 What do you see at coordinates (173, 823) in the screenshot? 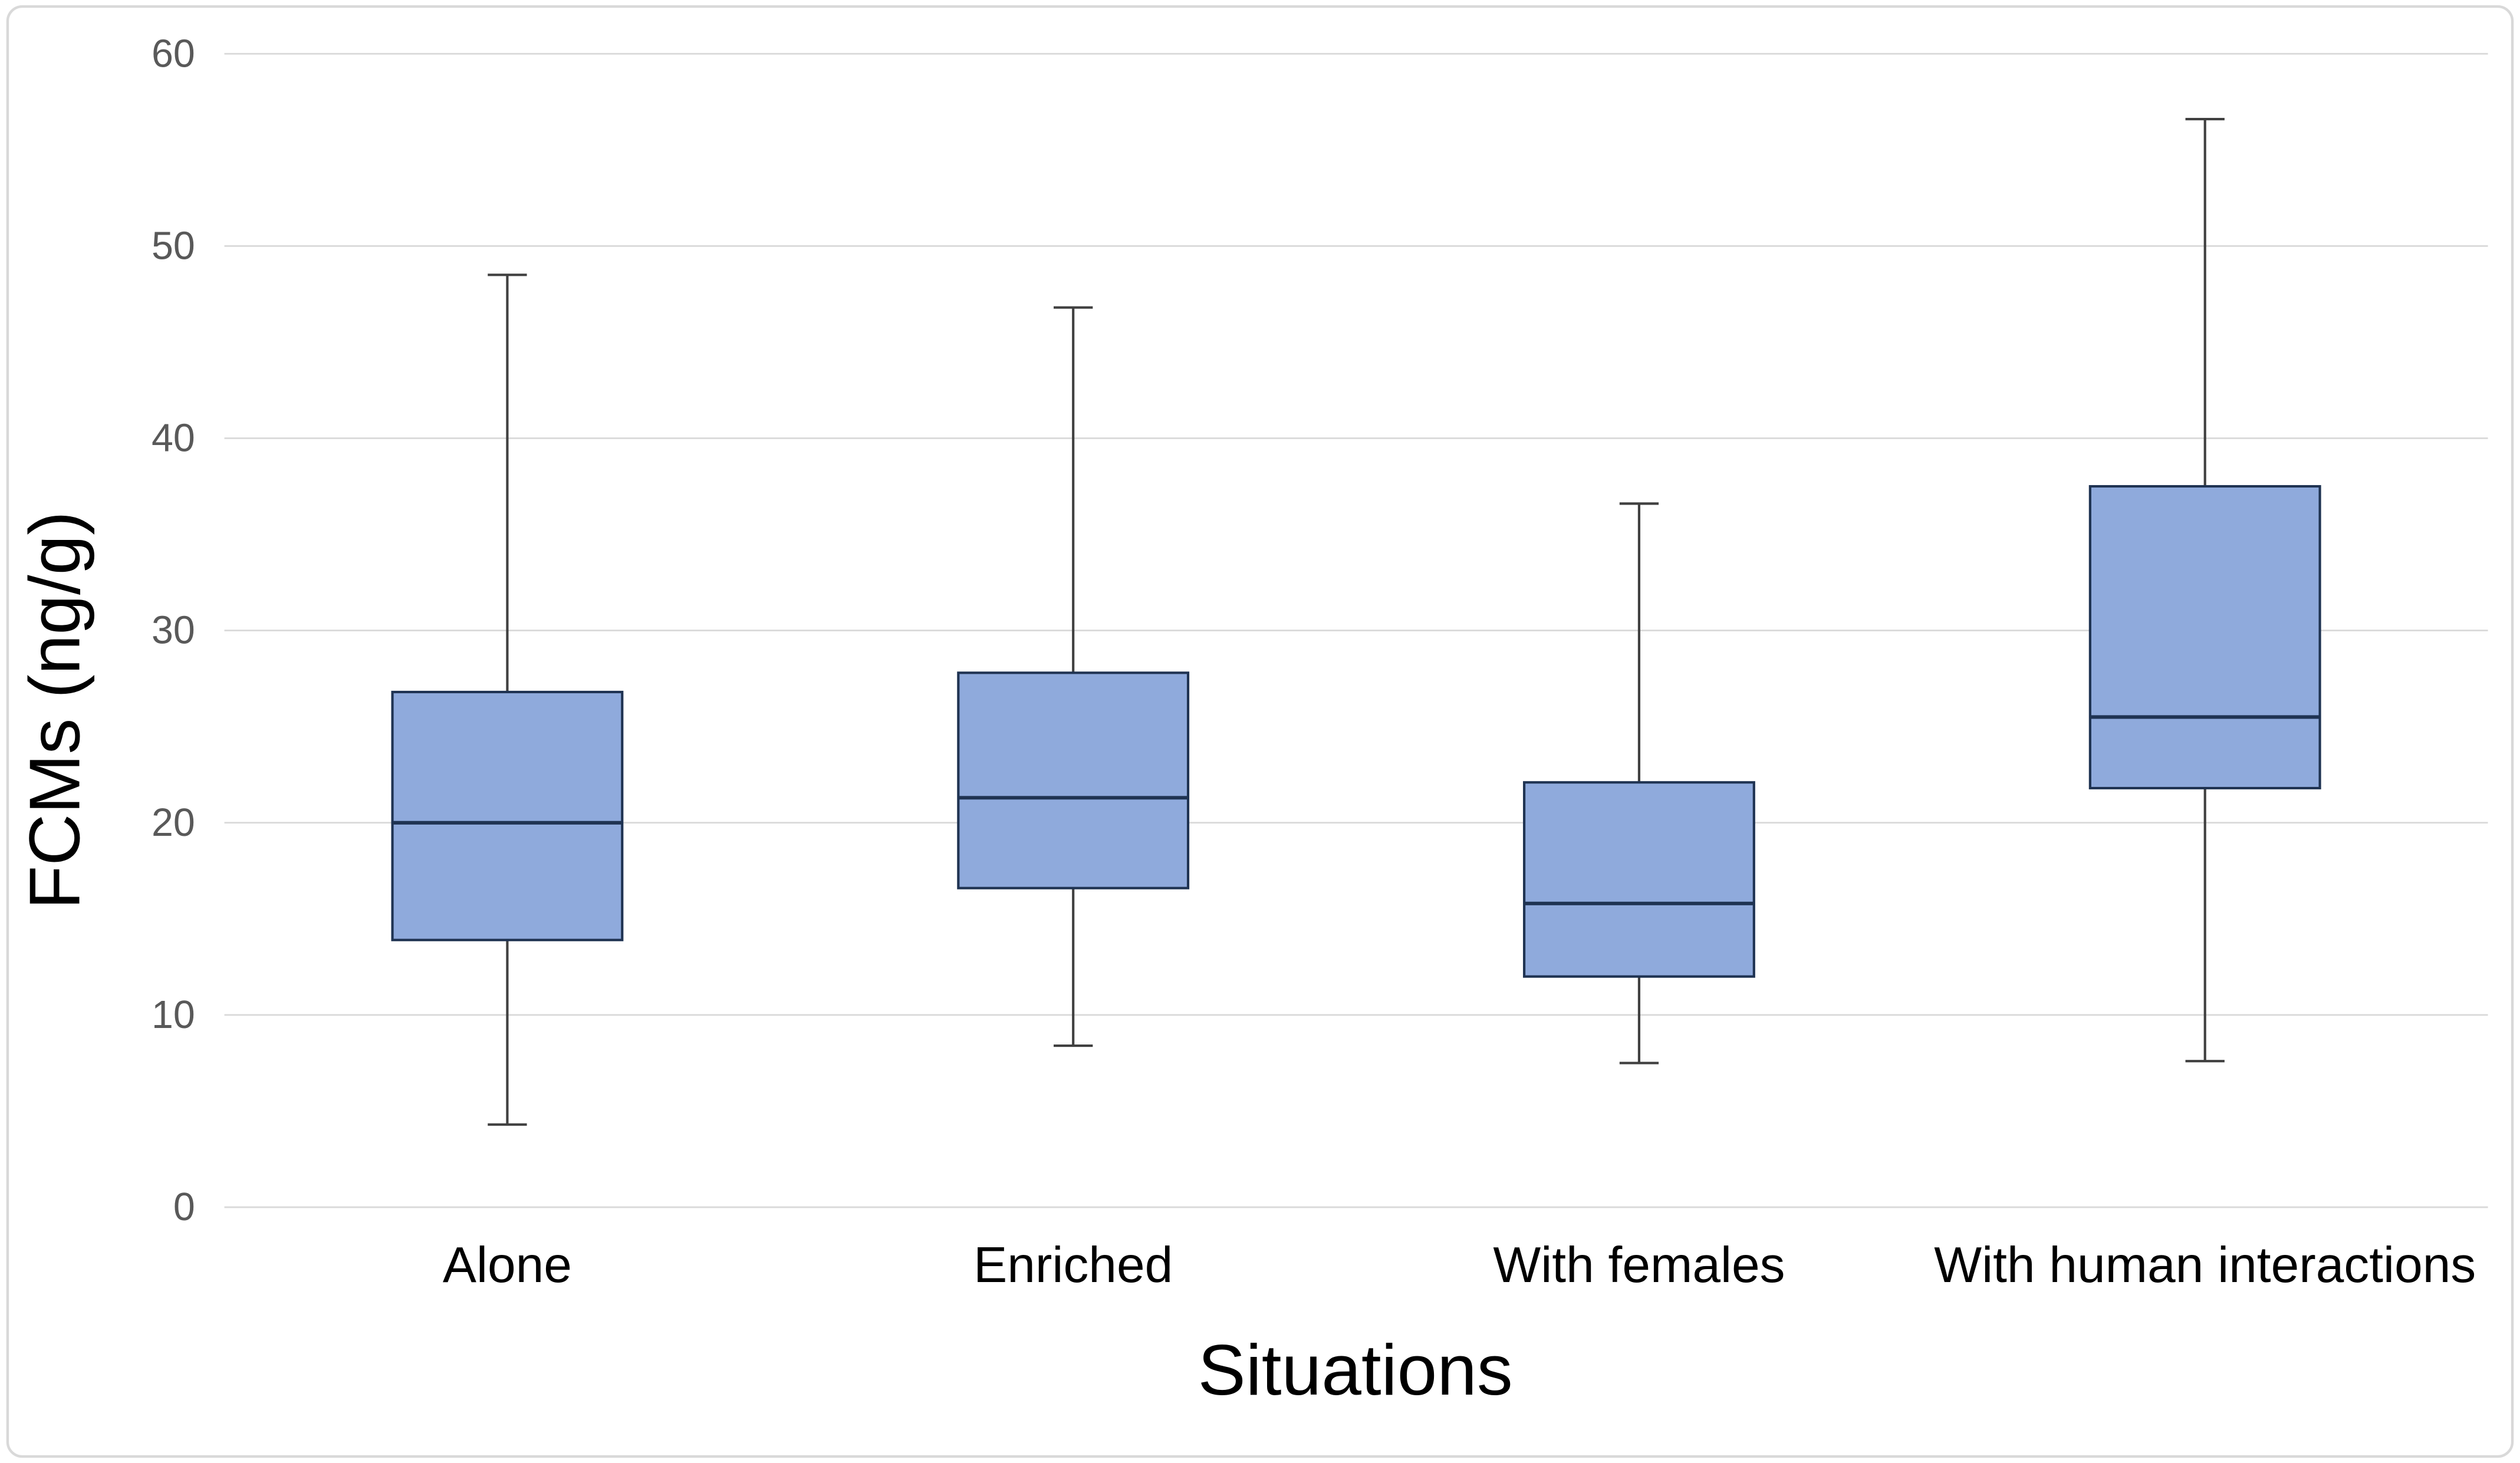
I see `y-tick-label-20: 20` at bounding box center [173, 823].